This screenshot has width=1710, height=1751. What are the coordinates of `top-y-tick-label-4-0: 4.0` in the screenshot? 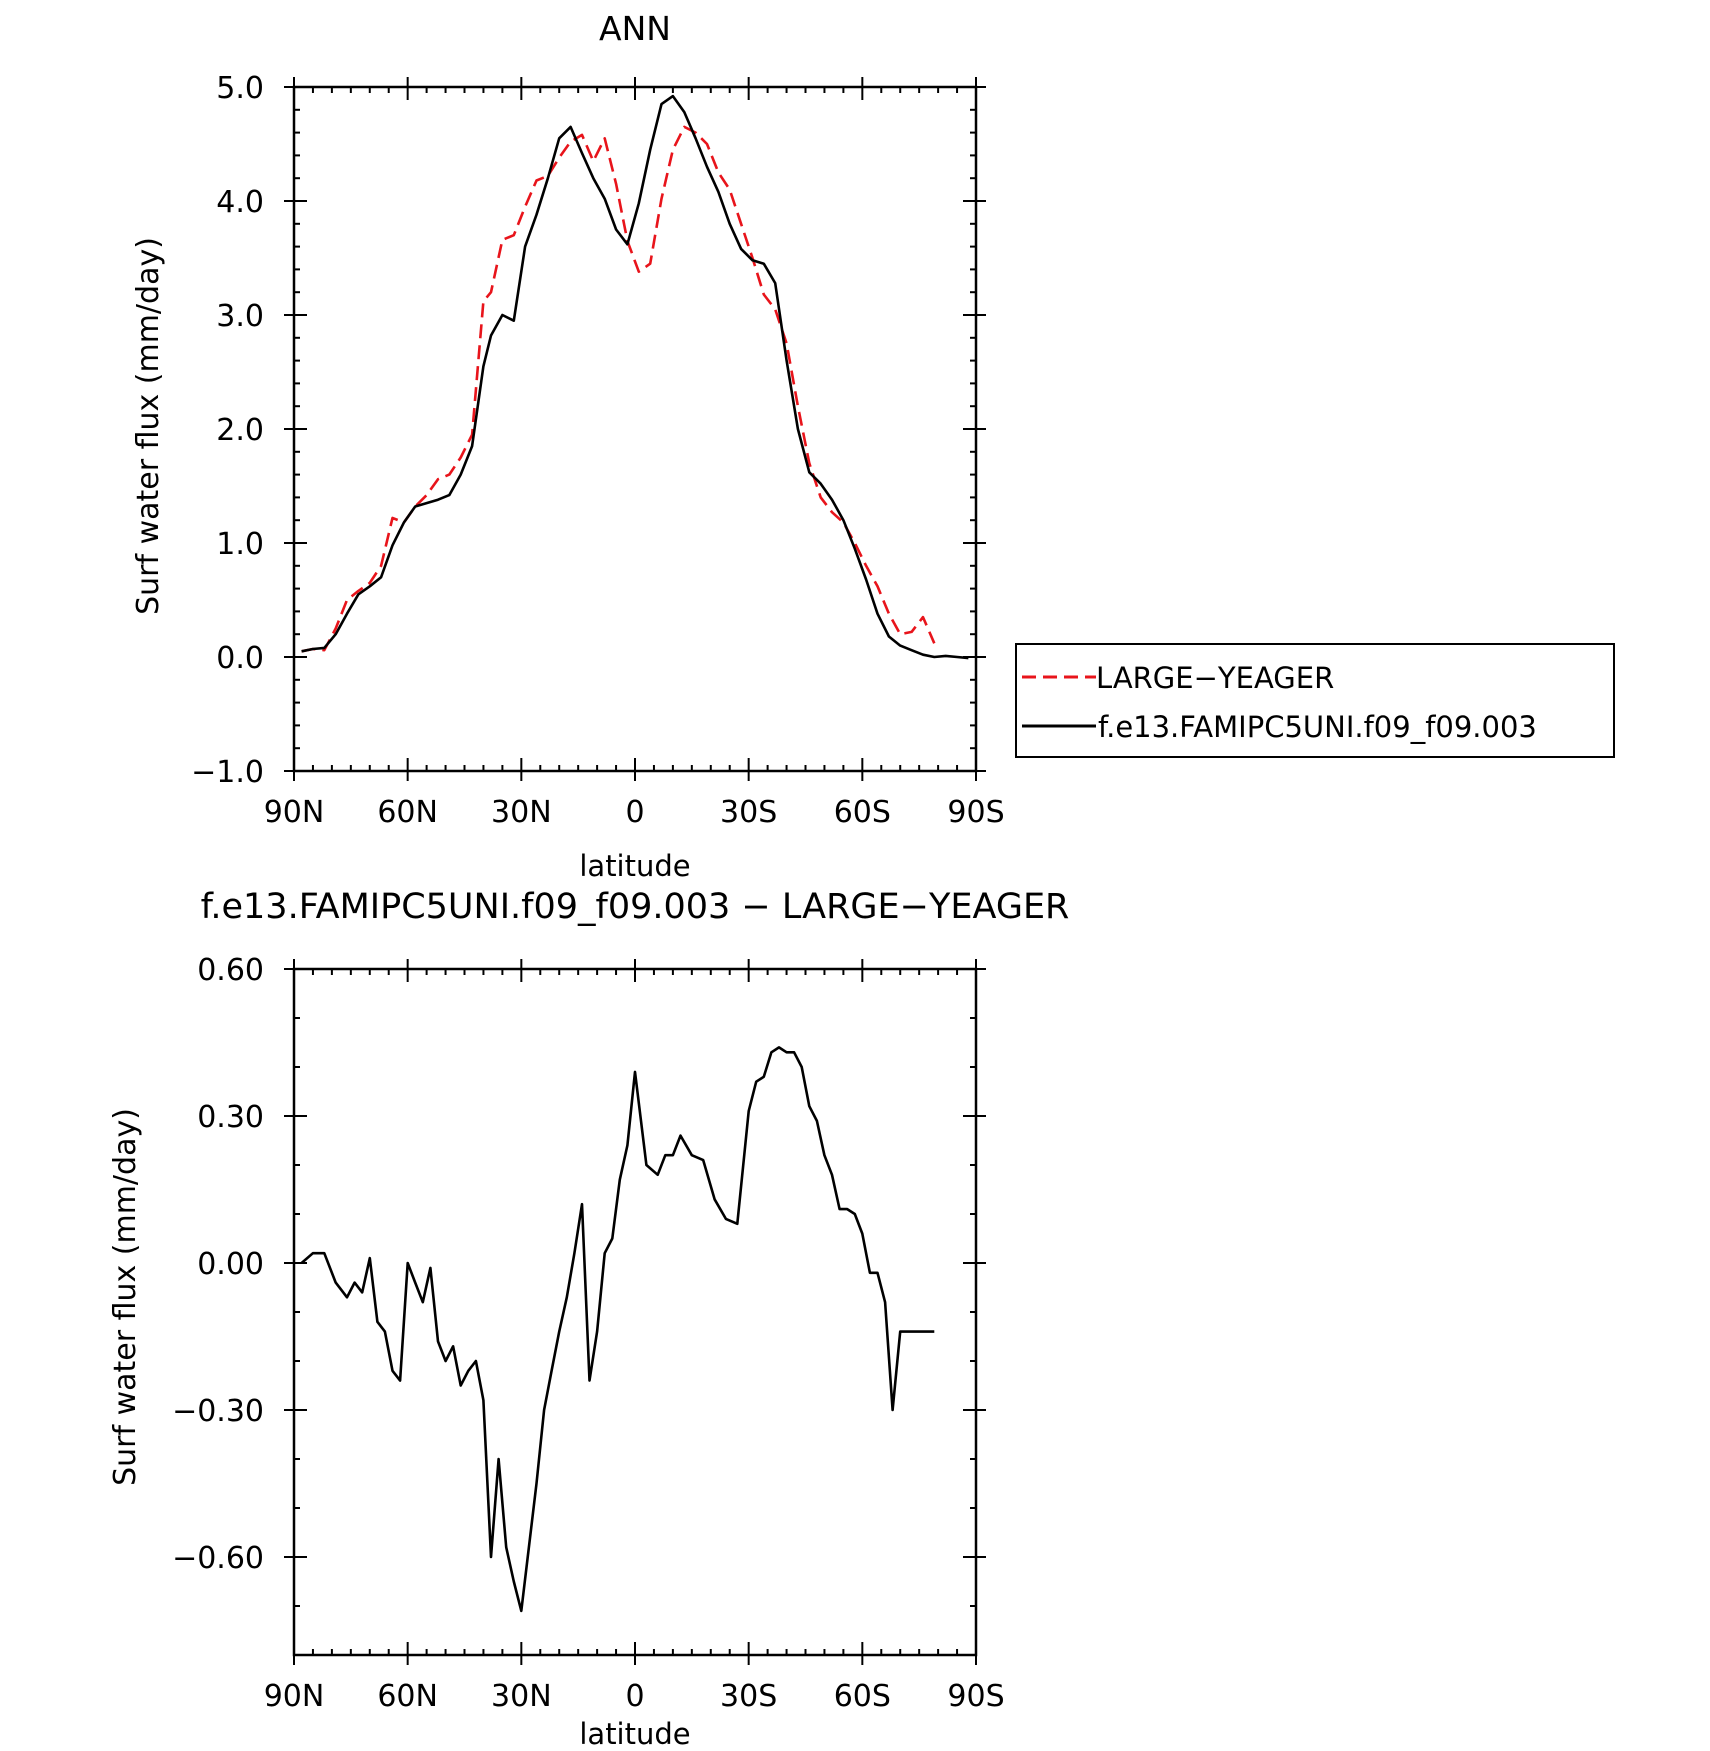 It's located at (240, 202).